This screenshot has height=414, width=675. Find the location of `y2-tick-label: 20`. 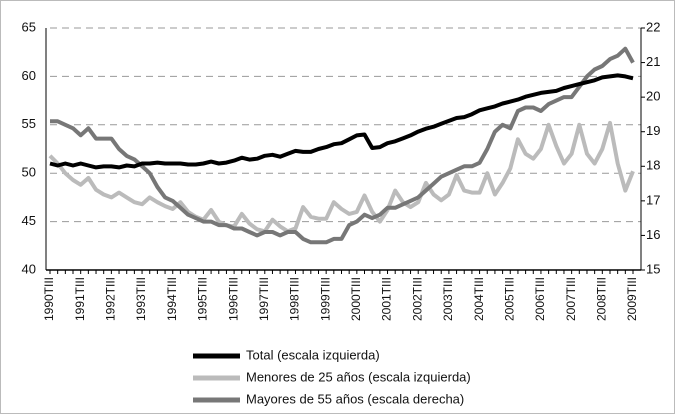

y2-tick-label: 20 is located at coordinates (653, 96).